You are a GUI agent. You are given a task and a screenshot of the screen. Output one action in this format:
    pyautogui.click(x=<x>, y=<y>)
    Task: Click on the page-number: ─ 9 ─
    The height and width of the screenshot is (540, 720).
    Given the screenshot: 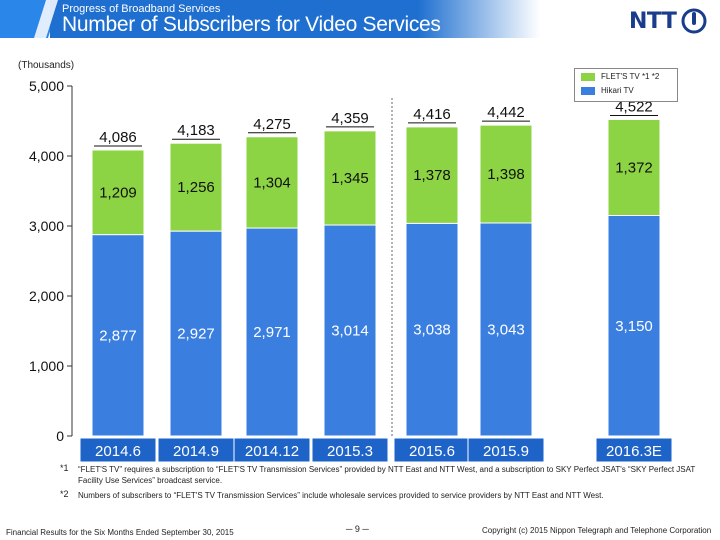 What is the action you would take?
    pyautogui.click(x=357, y=529)
    